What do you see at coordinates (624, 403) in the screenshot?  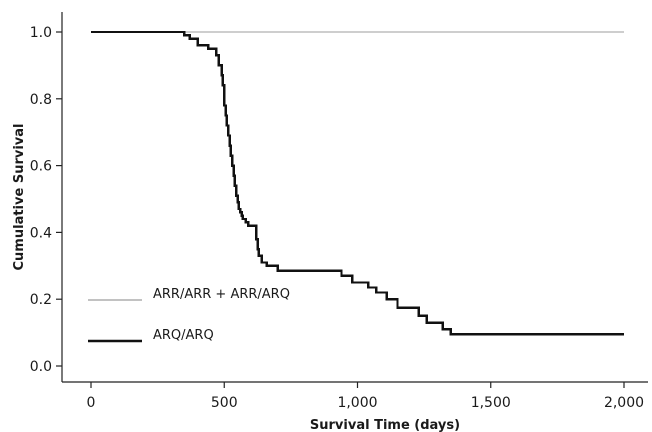 I see `x-tick-label: 2,000` at bounding box center [624, 403].